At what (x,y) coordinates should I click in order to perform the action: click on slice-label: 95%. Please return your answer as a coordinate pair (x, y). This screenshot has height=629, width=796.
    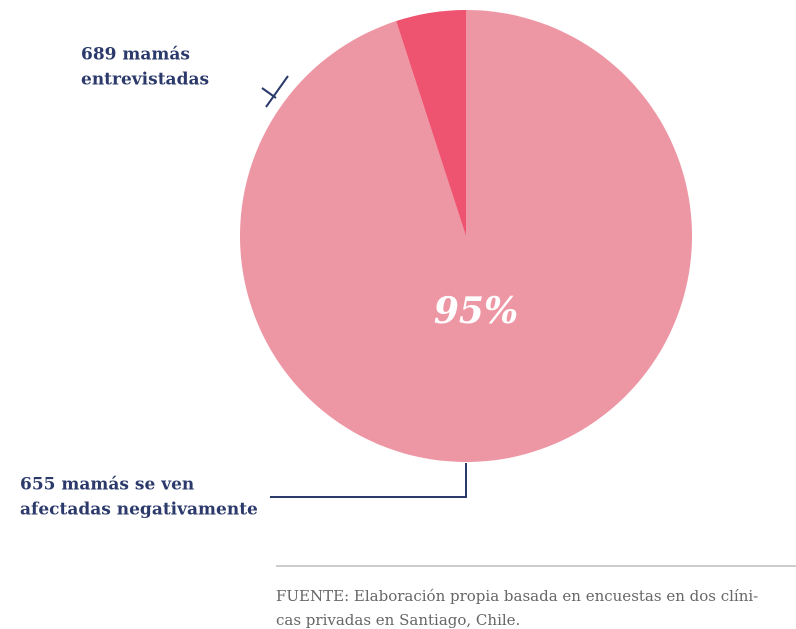
    Looking at the image, I should click on (476, 311).